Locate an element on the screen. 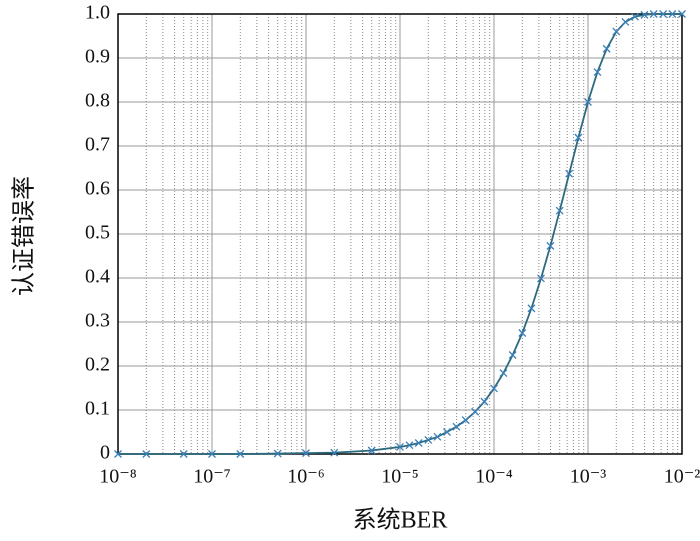 This screenshot has width=700, height=541. x-tick-label: 10⁻⁶ is located at coordinates (306, 477).